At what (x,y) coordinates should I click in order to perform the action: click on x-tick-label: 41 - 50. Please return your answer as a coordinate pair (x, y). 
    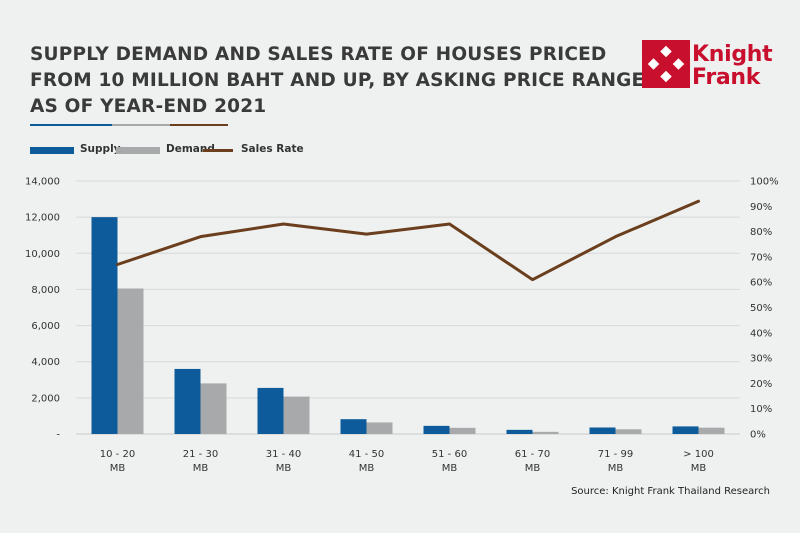
    Looking at the image, I should click on (366, 454).